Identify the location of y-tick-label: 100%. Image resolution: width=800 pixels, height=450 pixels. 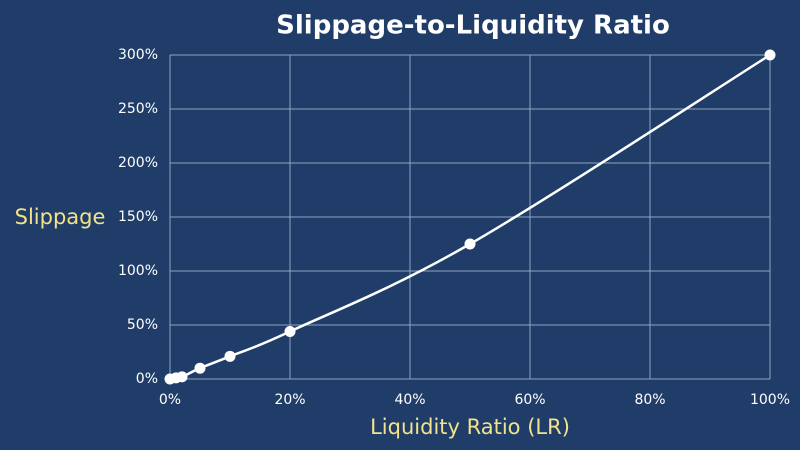
(138, 271).